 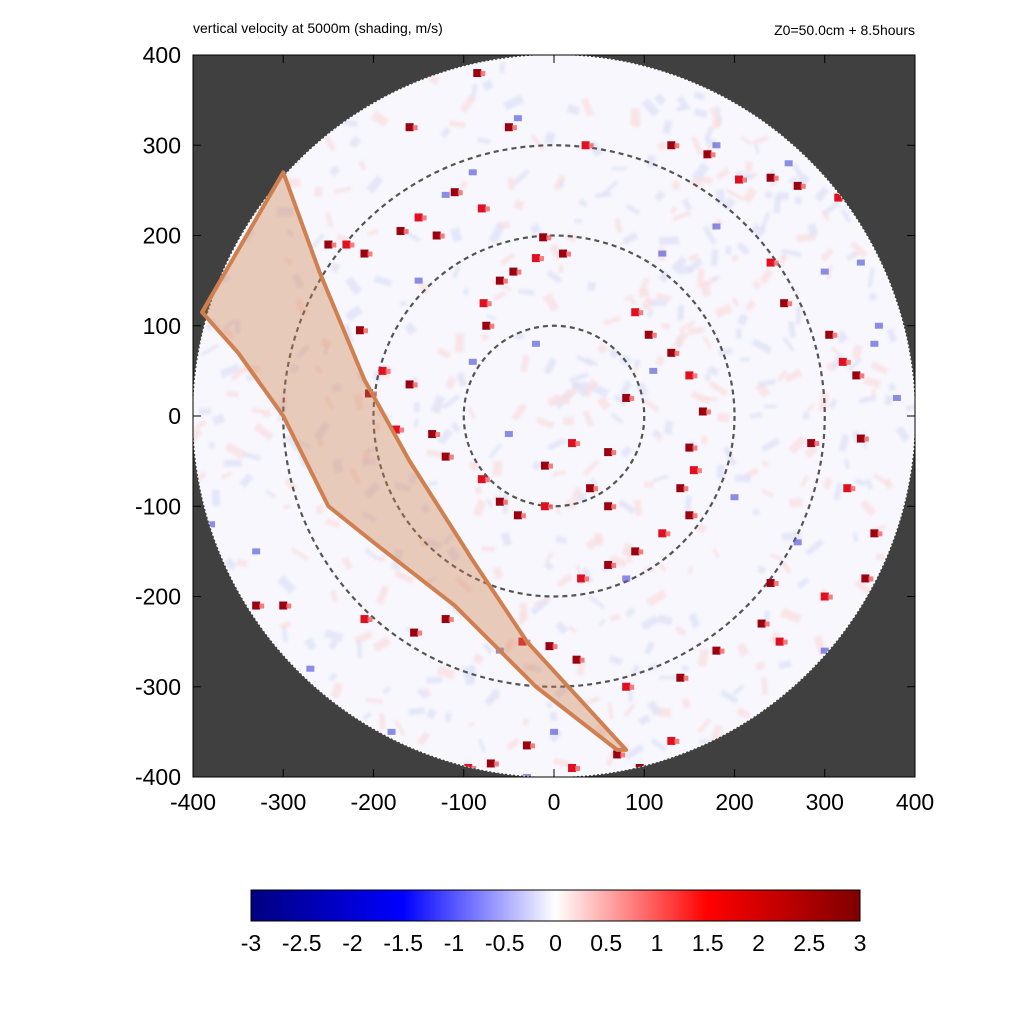 I want to click on x-tick-label: 400, so click(x=915, y=802).